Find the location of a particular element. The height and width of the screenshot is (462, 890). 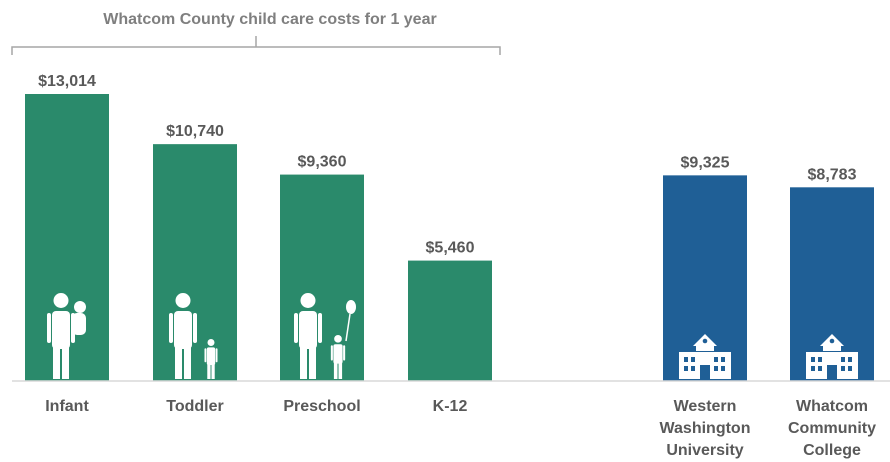

category-label: College is located at coordinates (832, 450).